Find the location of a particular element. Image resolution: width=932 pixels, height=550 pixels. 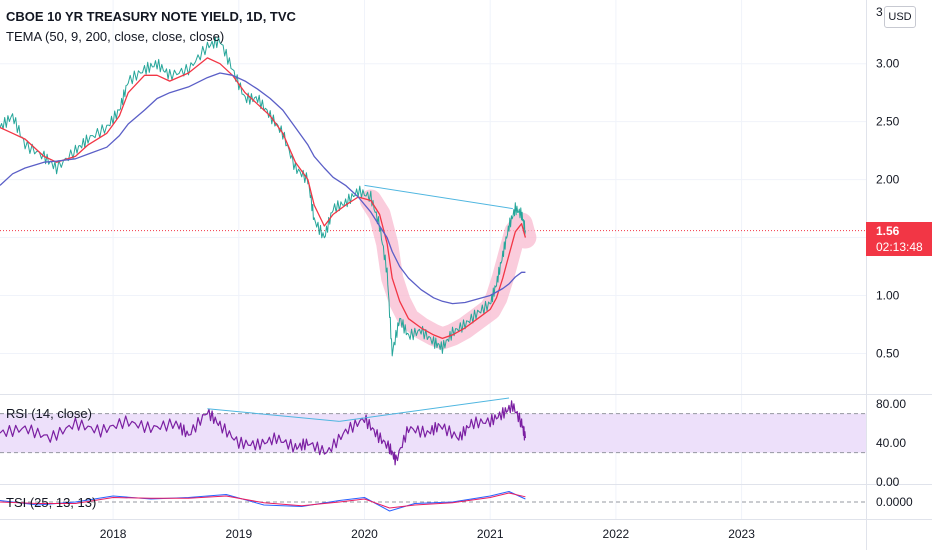

rsi-tick-label: 0.00 is located at coordinates (888, 482).